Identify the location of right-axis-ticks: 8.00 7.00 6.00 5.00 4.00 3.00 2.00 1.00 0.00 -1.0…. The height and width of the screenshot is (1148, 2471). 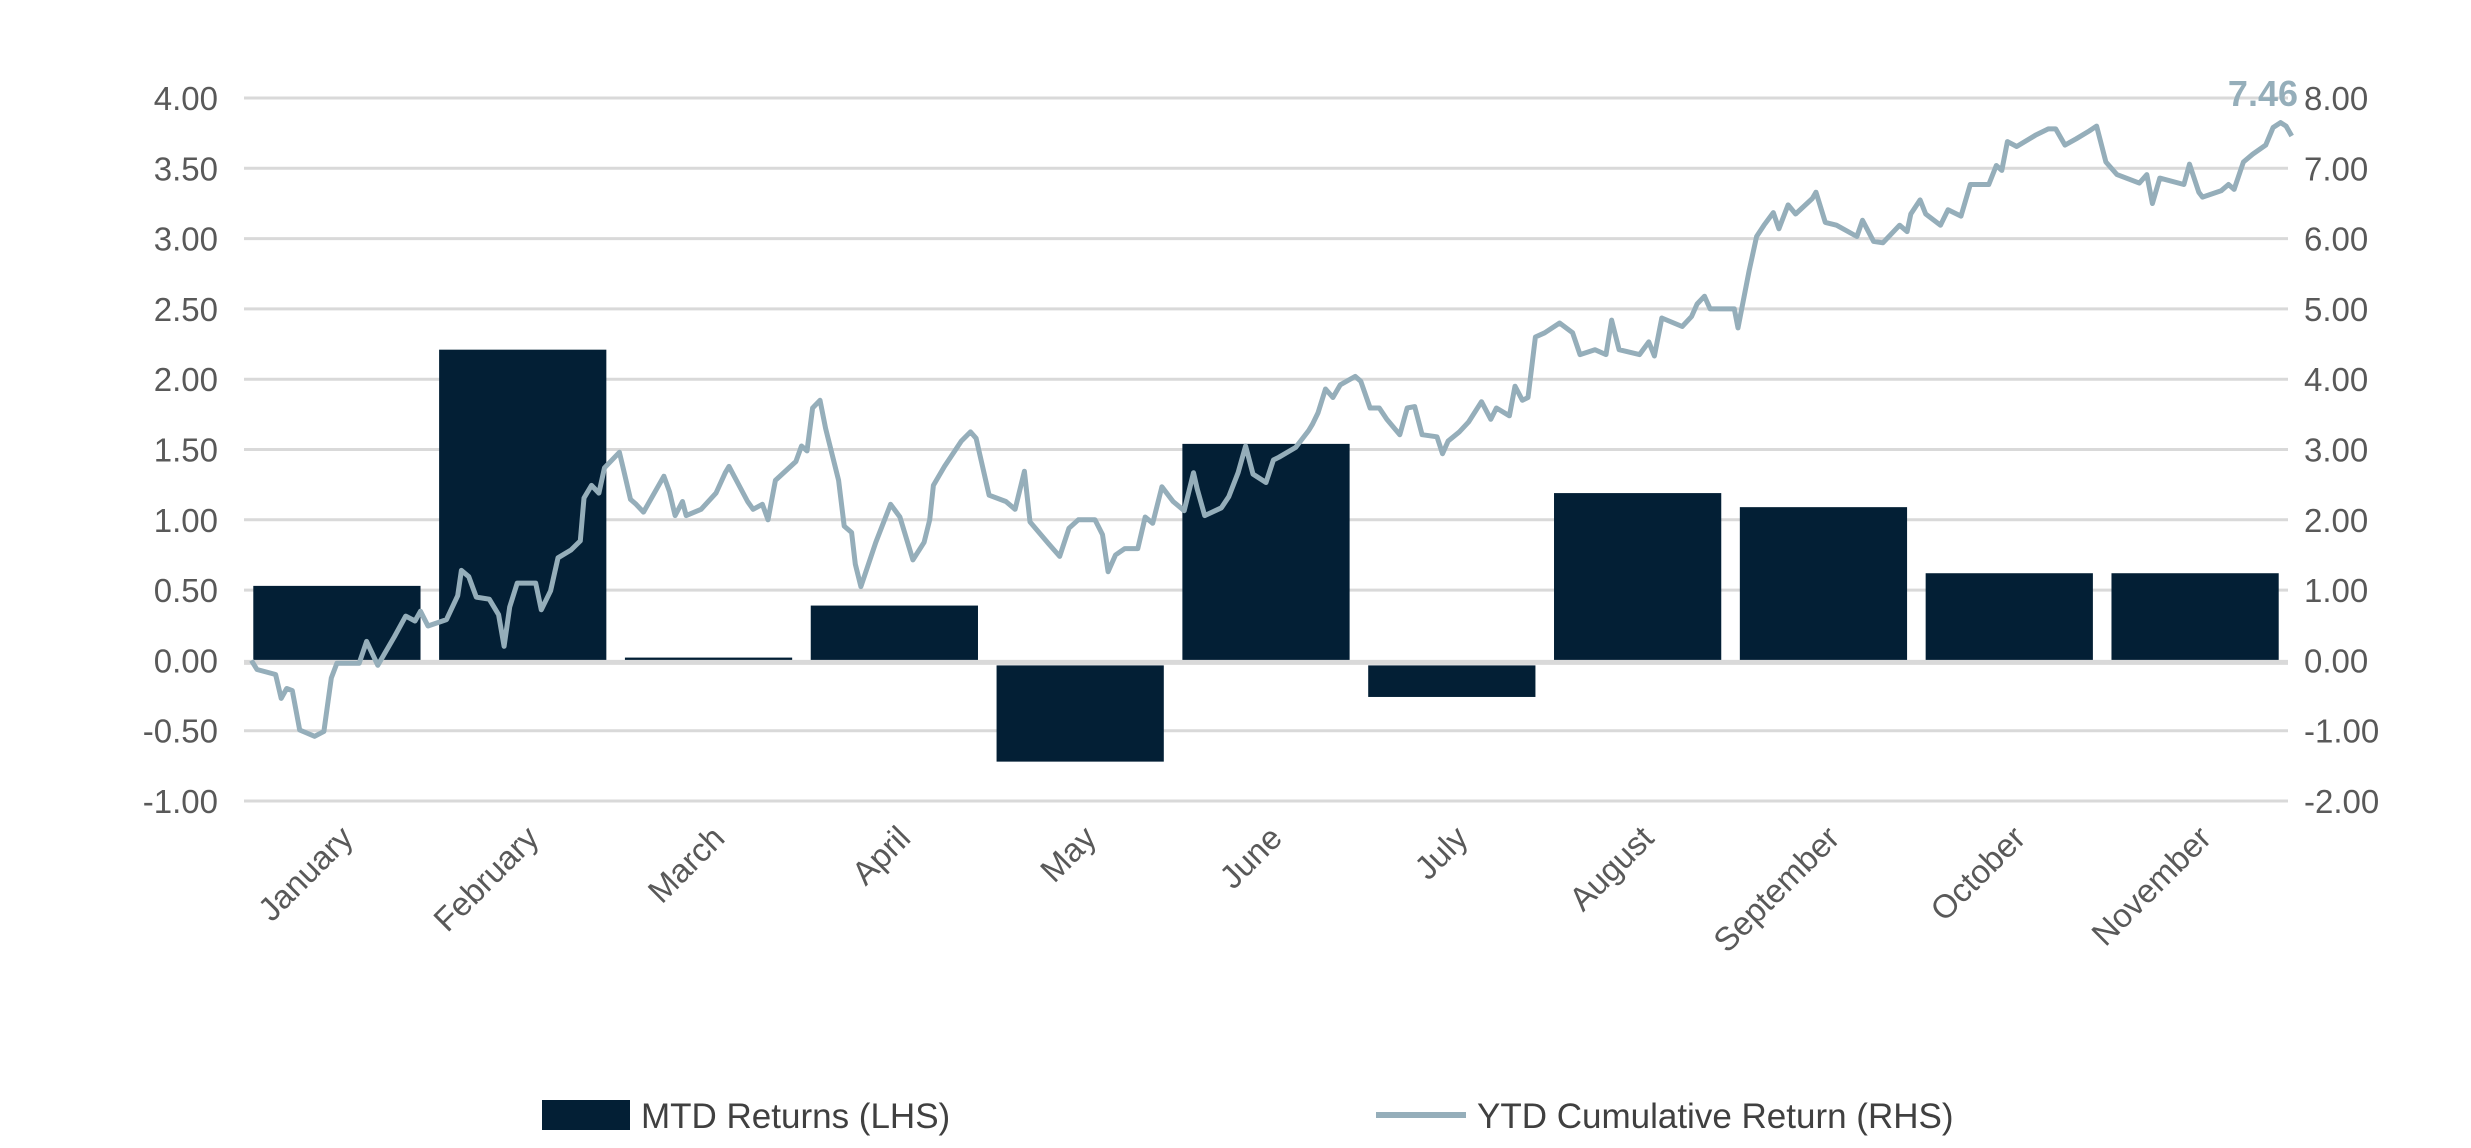
(2341, 450).